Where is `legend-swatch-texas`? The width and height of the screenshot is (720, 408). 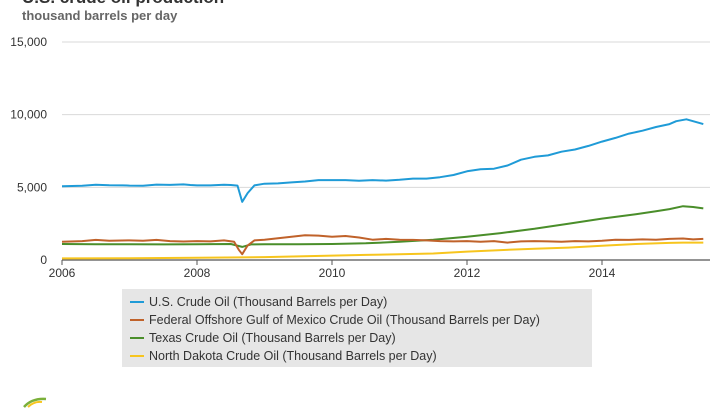
legend-swatch-texas is located at coordinates (137, 338).